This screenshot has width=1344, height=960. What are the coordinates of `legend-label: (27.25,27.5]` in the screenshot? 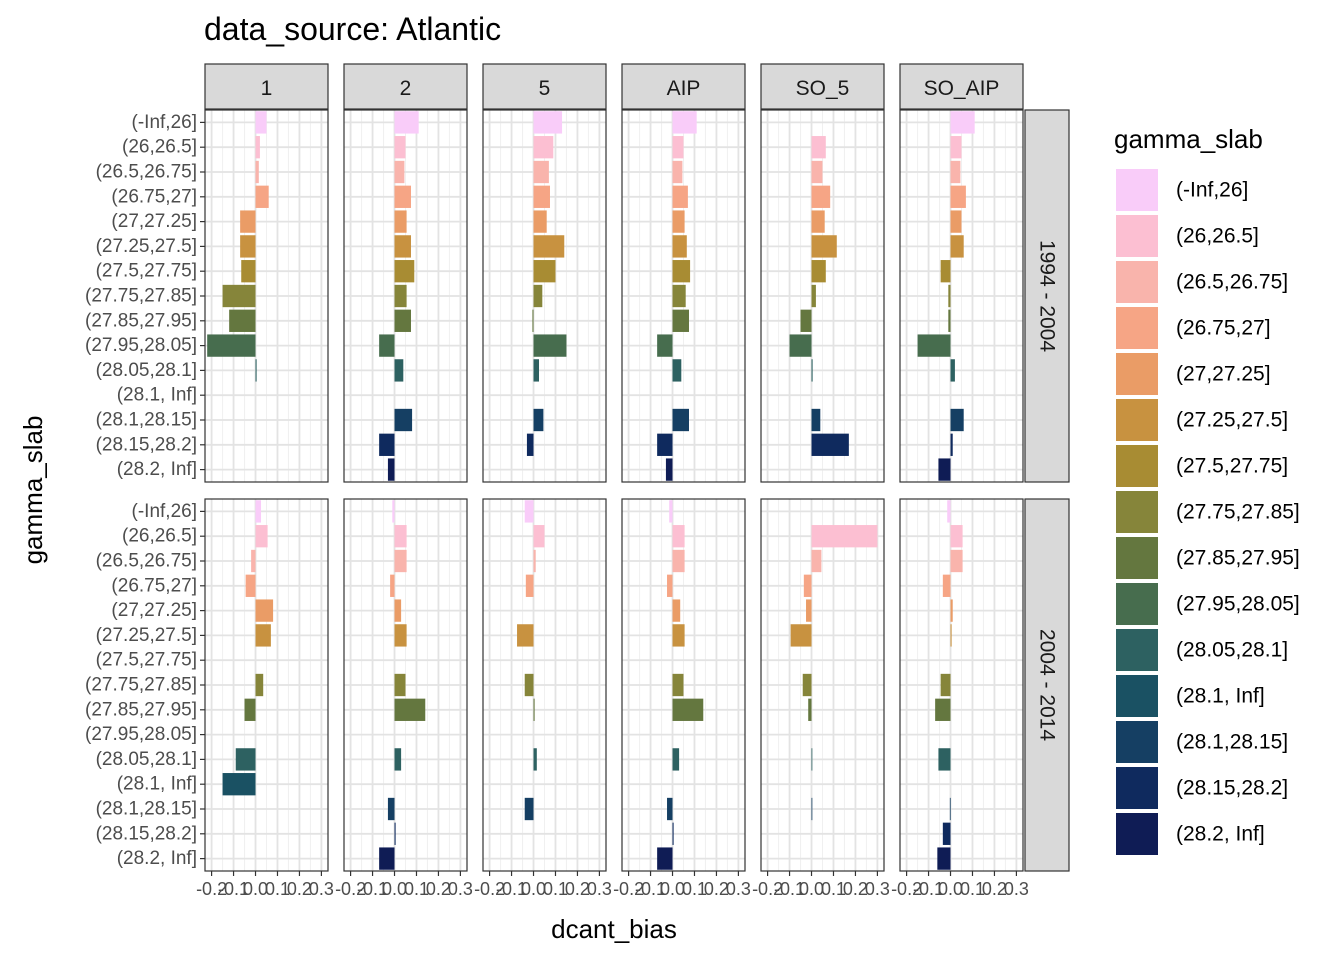 It's located at (1232, 420).